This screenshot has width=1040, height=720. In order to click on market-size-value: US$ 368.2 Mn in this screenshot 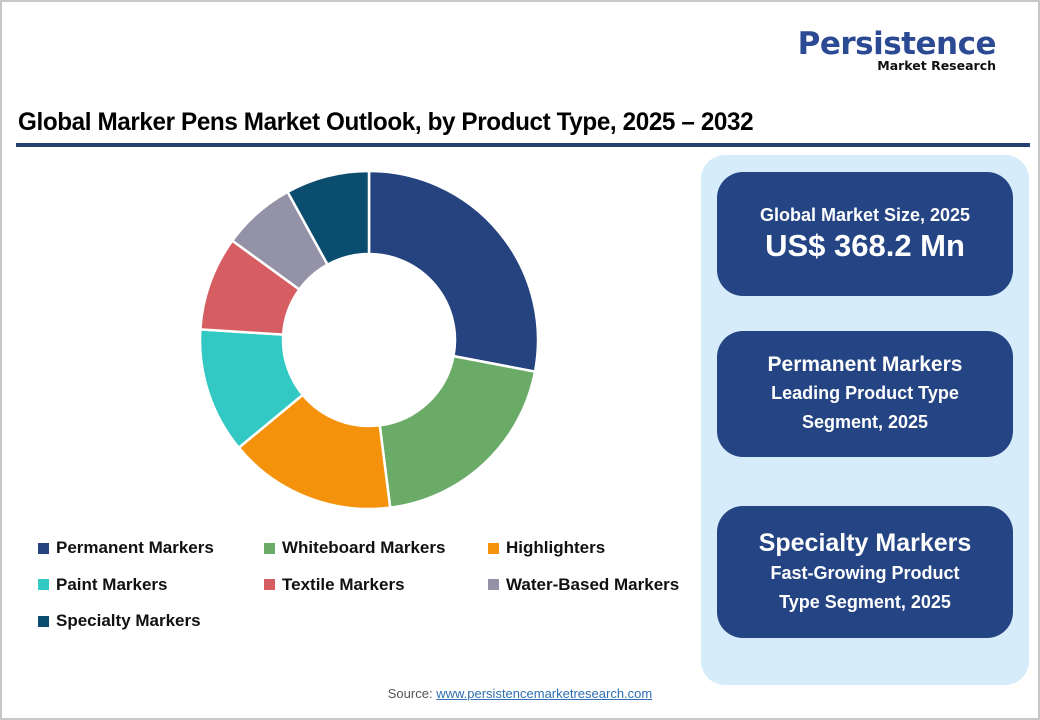, I will do `click(865, 245)`.